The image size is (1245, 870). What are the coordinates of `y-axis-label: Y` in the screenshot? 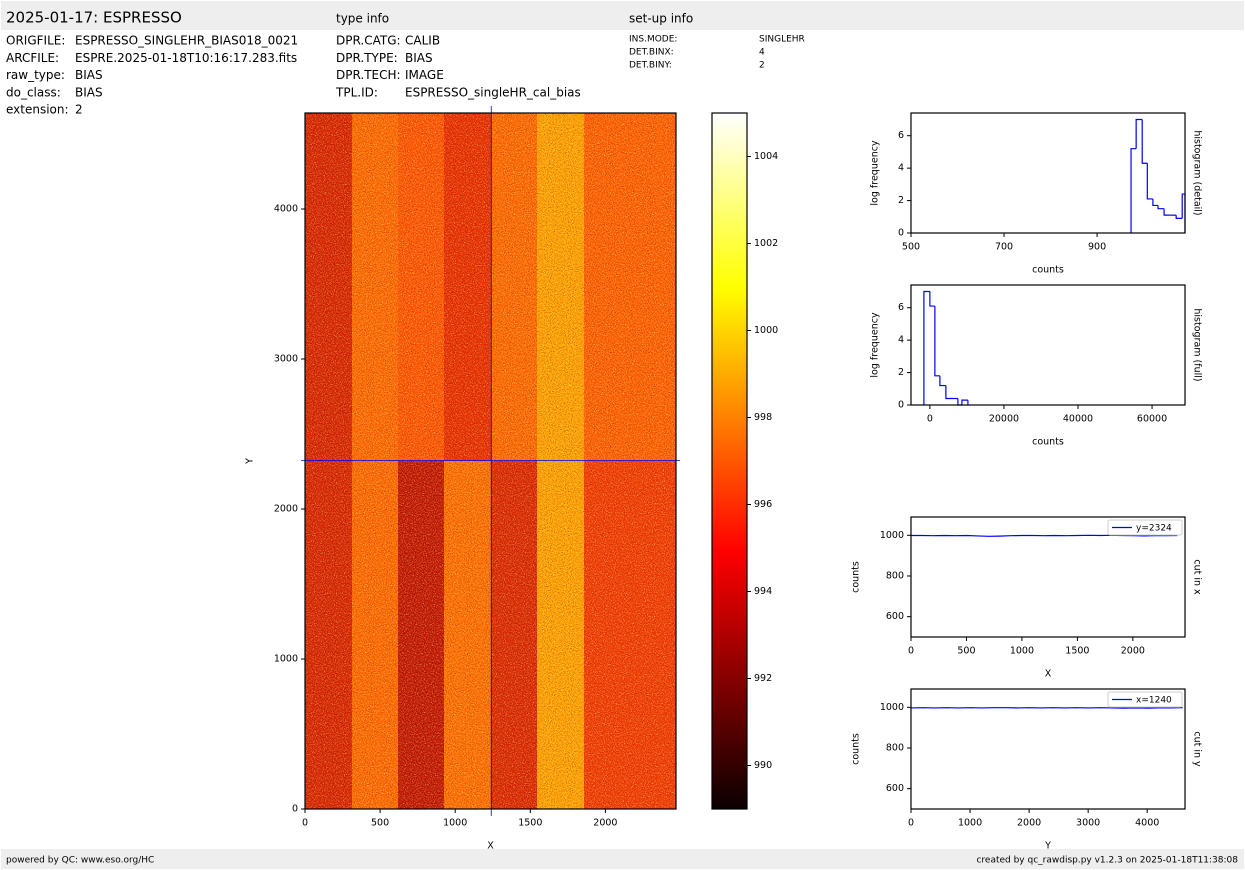 It's located at (250, 461).